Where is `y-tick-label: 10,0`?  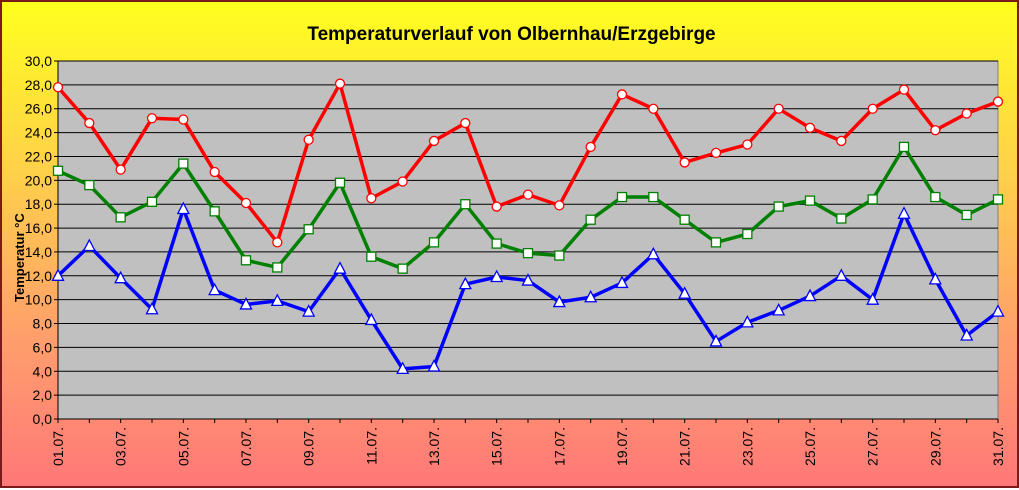
y-tick-label: 10,0 is located at coordinates (38, 300).